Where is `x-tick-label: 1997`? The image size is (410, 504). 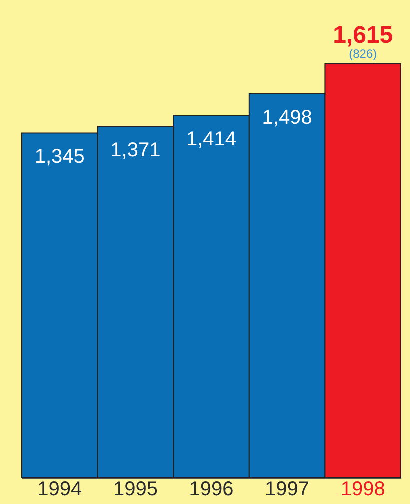 x-tick-label: 1997 is located at coordinates (287, 489).